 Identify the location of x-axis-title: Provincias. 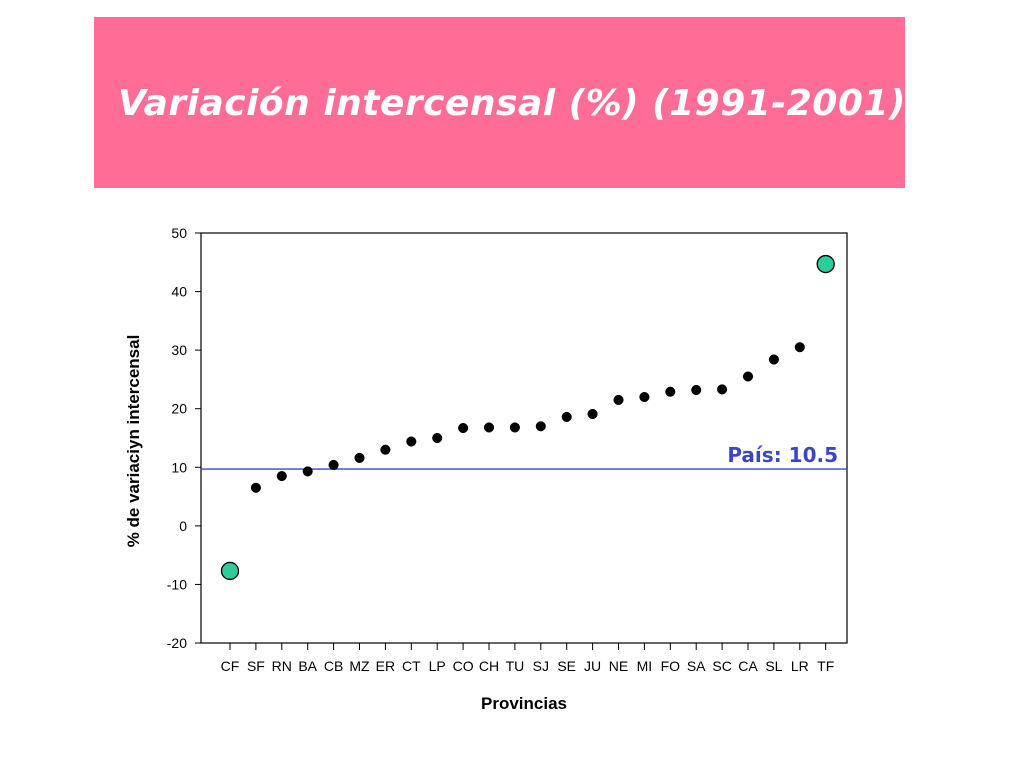
(524, 703).